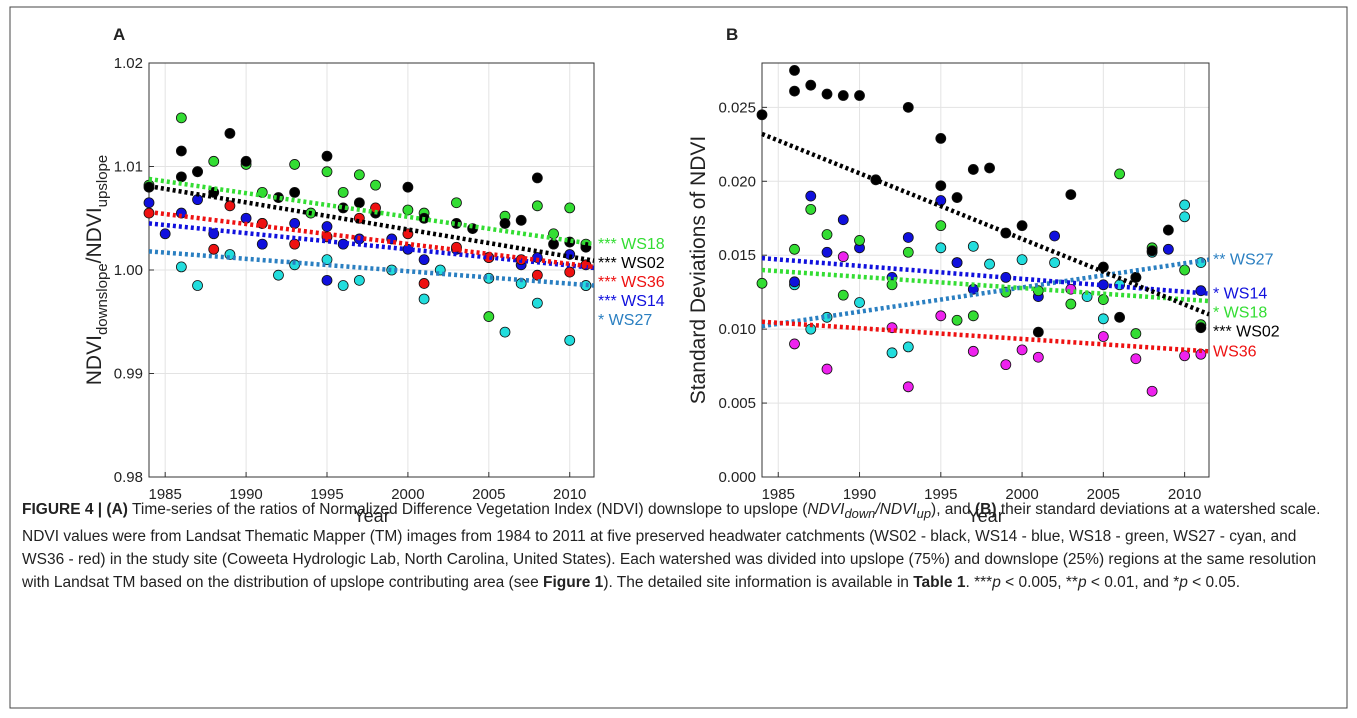  What do you see at coordinates (1213, 583) in the screenshot?
I see `caption-text: < 0.05.` at bounding box center [1213, 583].